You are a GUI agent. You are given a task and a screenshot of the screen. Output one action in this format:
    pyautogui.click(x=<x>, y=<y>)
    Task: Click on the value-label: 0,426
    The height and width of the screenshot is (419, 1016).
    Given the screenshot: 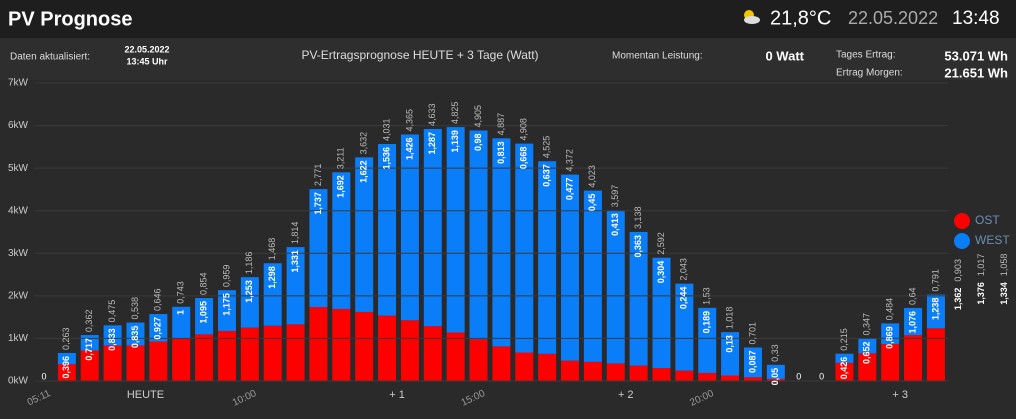 What is the action you would take?
    pyautogui.click(x=844, y=368)
    